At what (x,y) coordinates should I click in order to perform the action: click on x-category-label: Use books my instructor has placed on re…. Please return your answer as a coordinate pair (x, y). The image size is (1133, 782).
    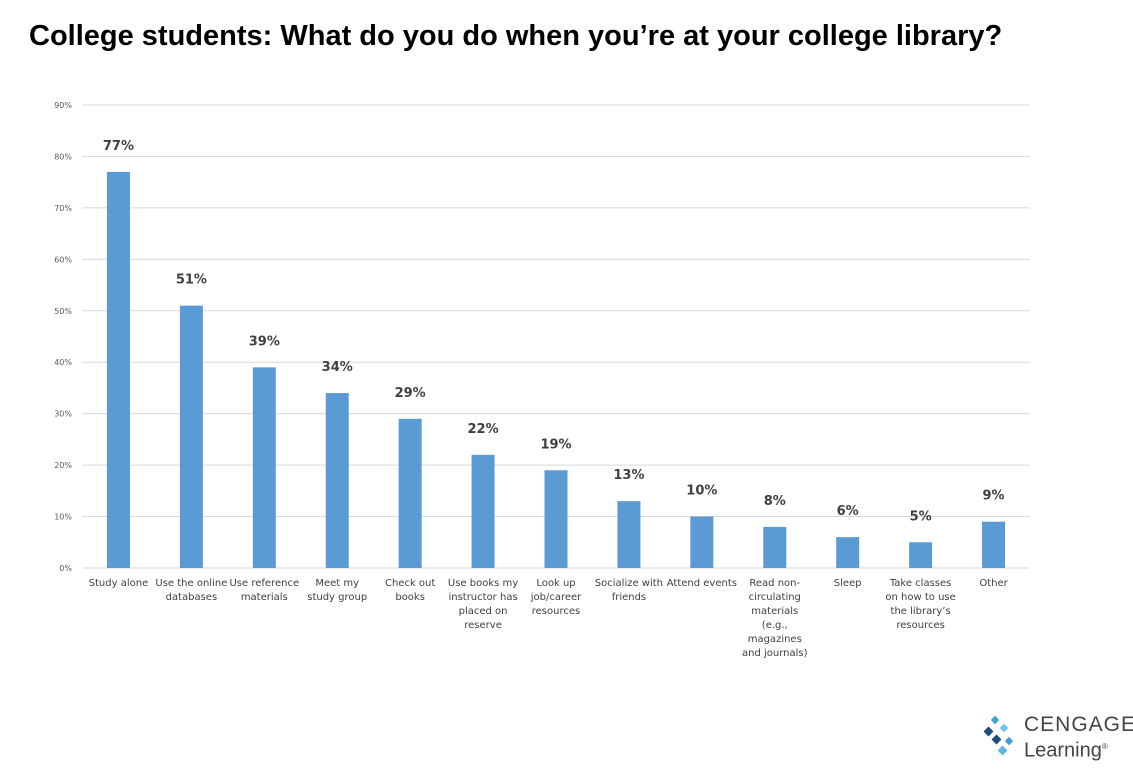
    Looking at the image, I should click on (483, 604).